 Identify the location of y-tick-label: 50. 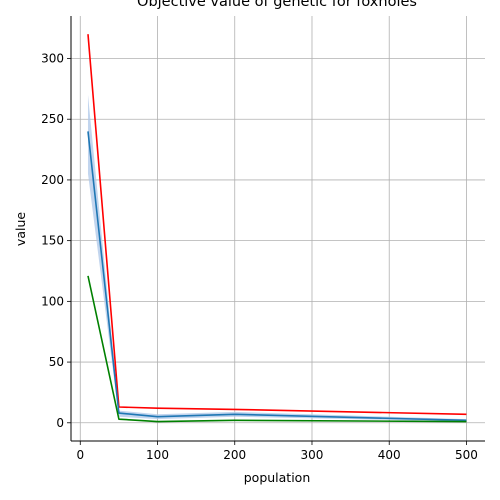
(56, 362).